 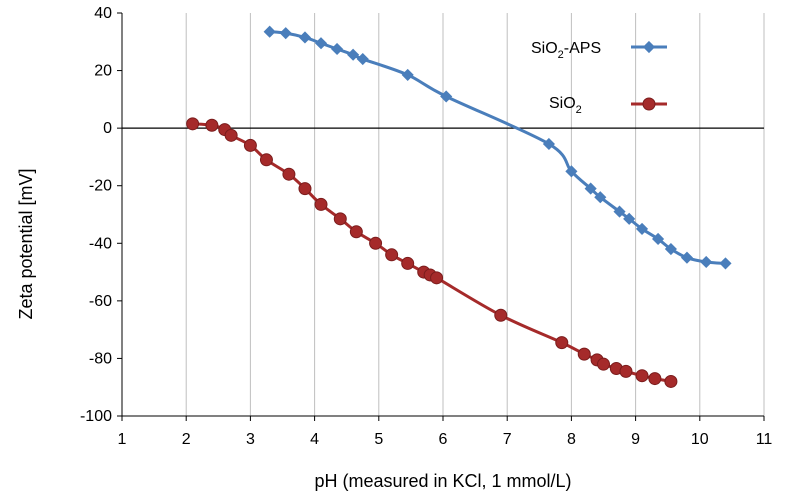 I want to click on y-tick-label: -60, so click(x=100, y=301).